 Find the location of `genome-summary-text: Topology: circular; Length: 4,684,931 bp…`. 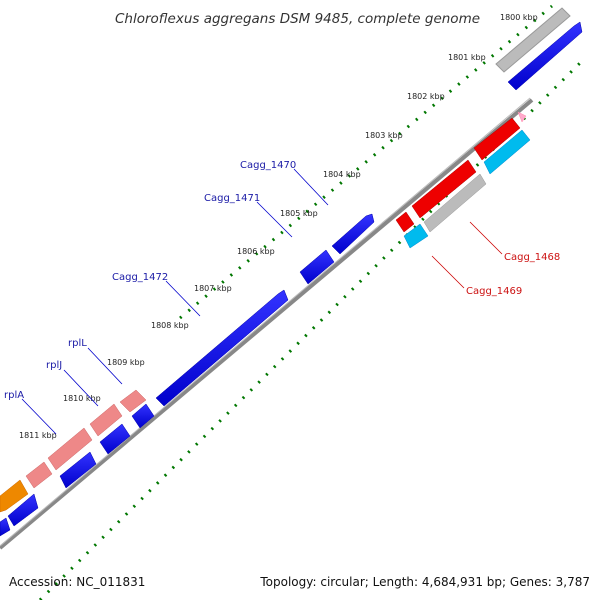

genome-summary-text: Topology: circular; Length: 4,684,931 bp… is located at coordinates (424, 582).